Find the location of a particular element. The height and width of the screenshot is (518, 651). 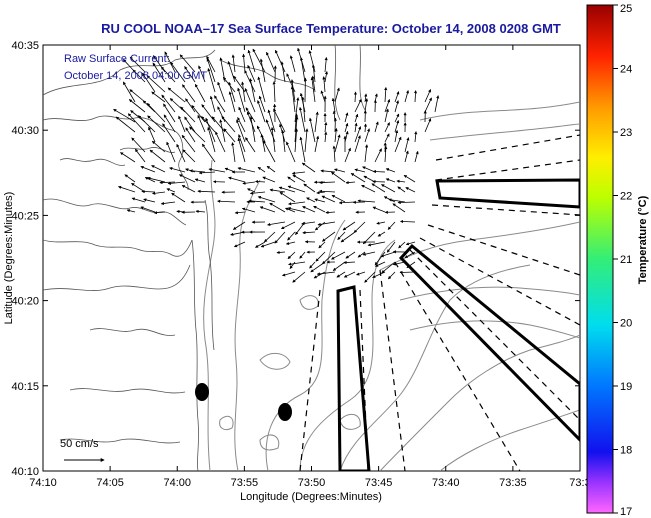

x-tick-label: 74:05 is located at coordinates (110, 483).